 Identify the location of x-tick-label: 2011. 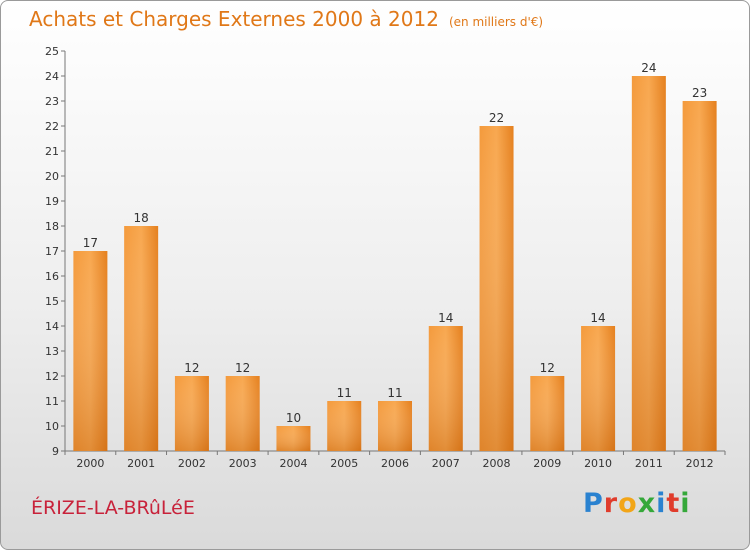
(649, 463).